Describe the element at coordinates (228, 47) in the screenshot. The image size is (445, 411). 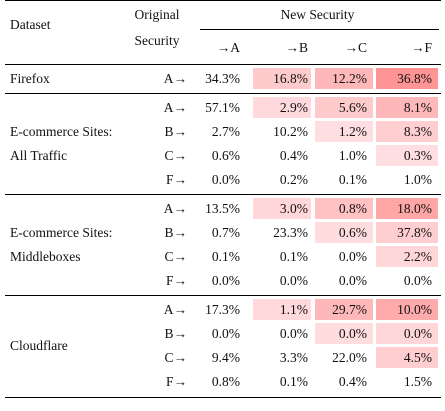
I see `header-col-a: →A` at that location.